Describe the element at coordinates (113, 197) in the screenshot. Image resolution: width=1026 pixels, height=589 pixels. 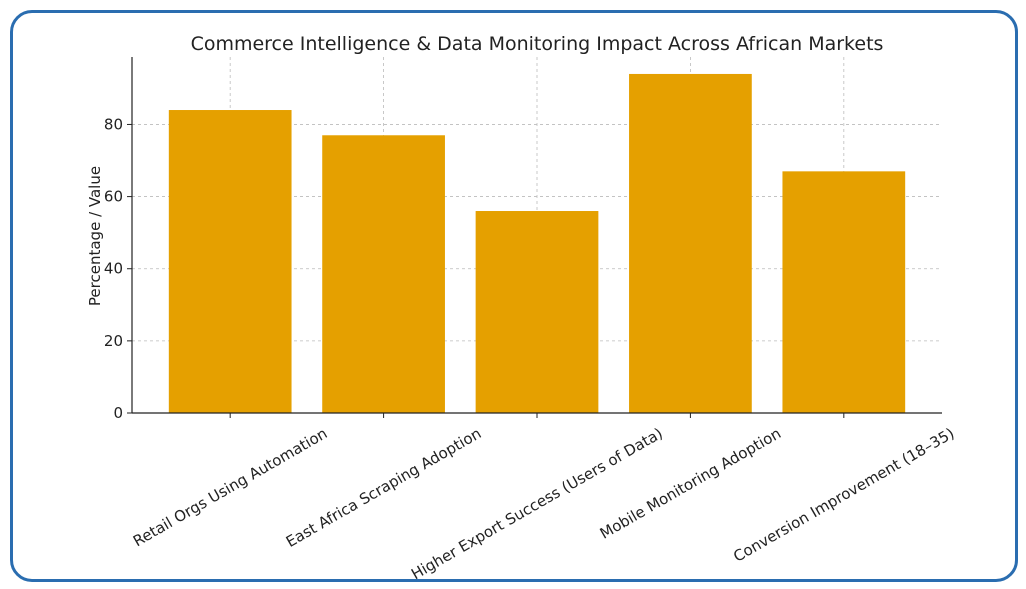
I see `y-tick-label: 60` at that location.